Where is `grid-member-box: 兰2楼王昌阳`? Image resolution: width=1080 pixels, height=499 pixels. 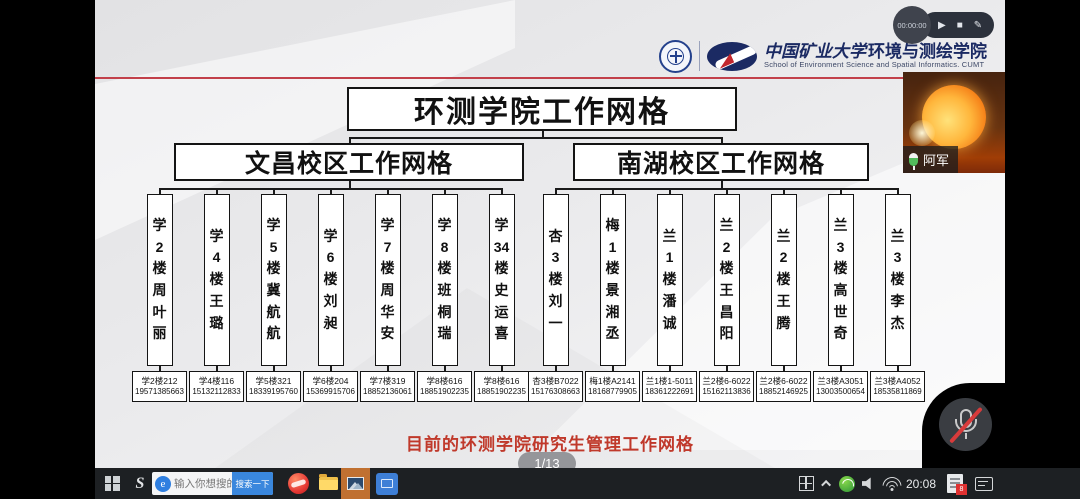
grid-member-box: 兰2楼王昌阳 is located at coordinates (726, 280).